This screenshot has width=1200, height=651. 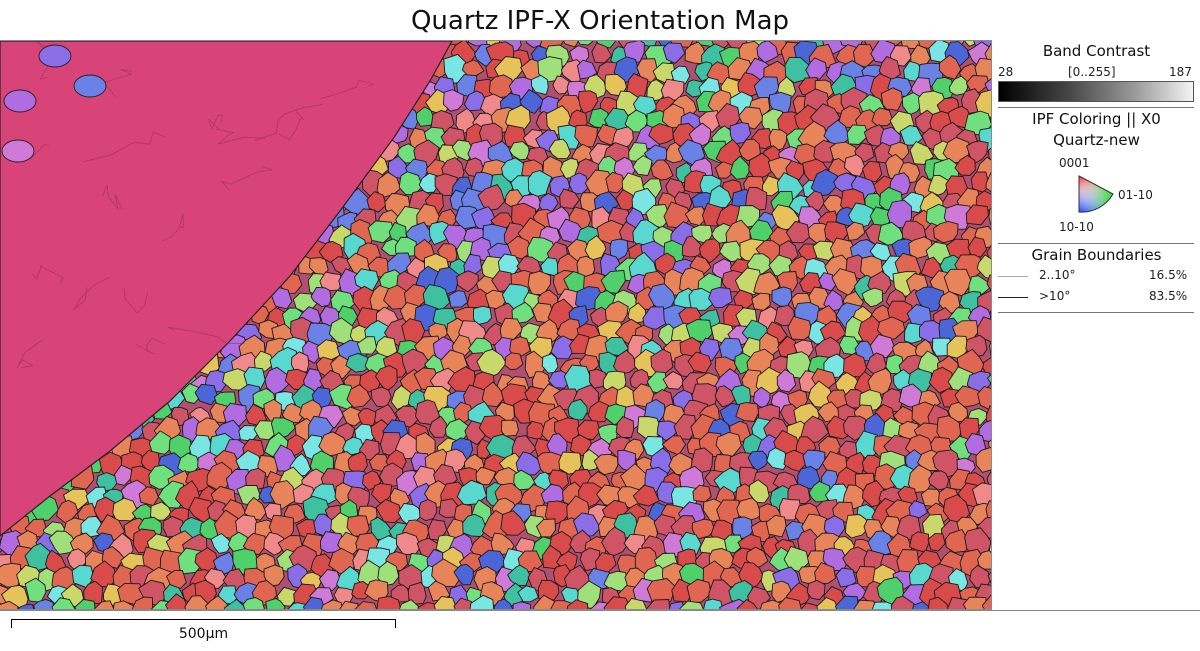 I want to click on legend-divider, so click(x=1096, y=107).